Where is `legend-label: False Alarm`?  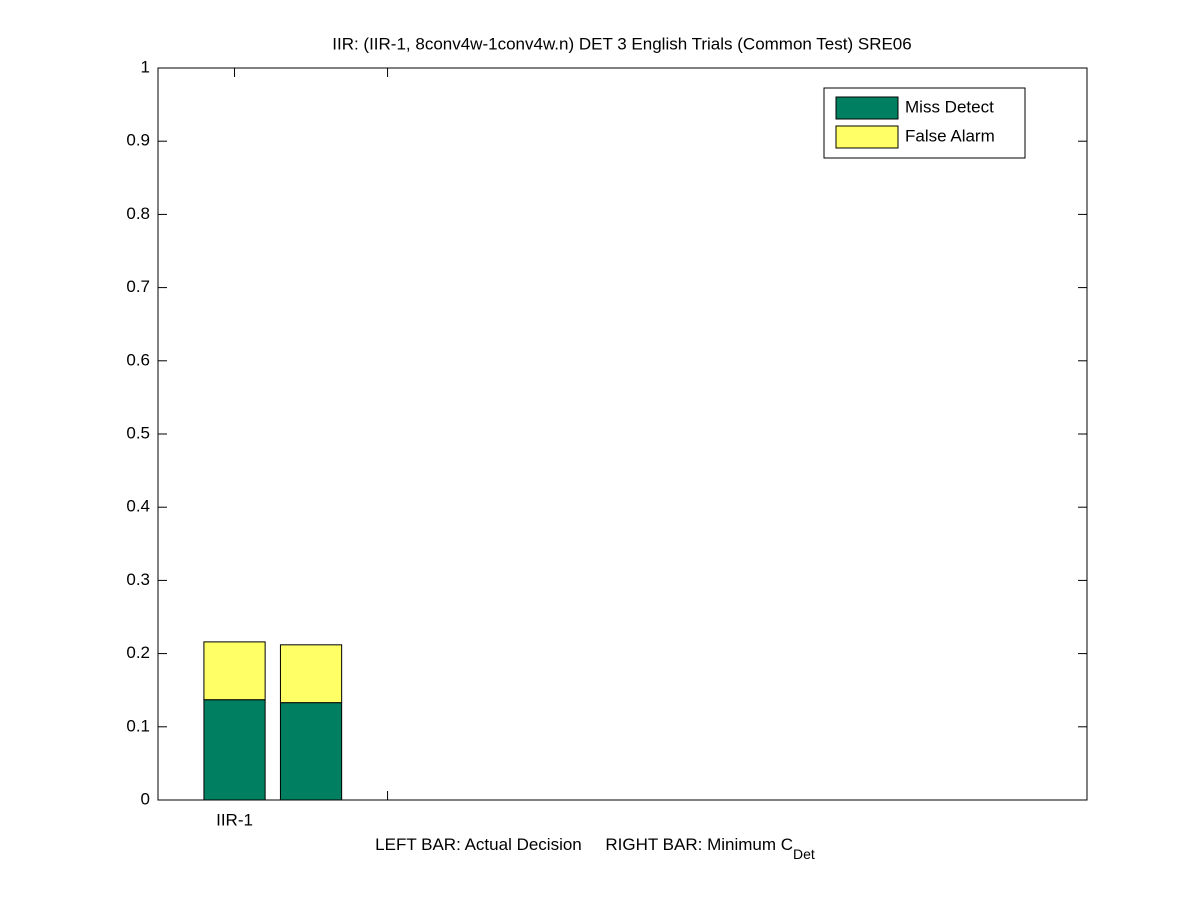 legend-label: False Alarm is located at coordinates (950, 135).